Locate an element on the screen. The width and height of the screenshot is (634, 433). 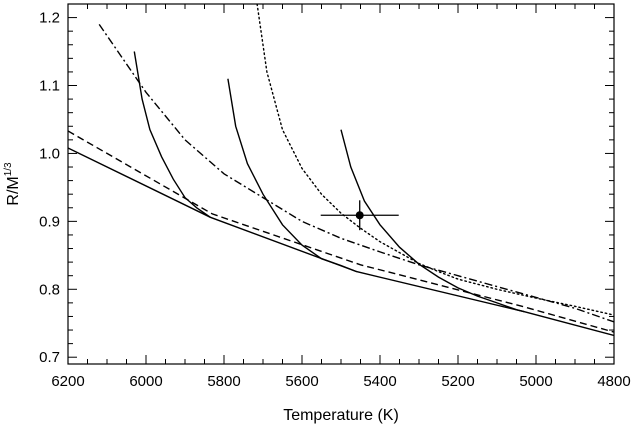
x-tick-label: 4800 is located at coordinates (613, 381).